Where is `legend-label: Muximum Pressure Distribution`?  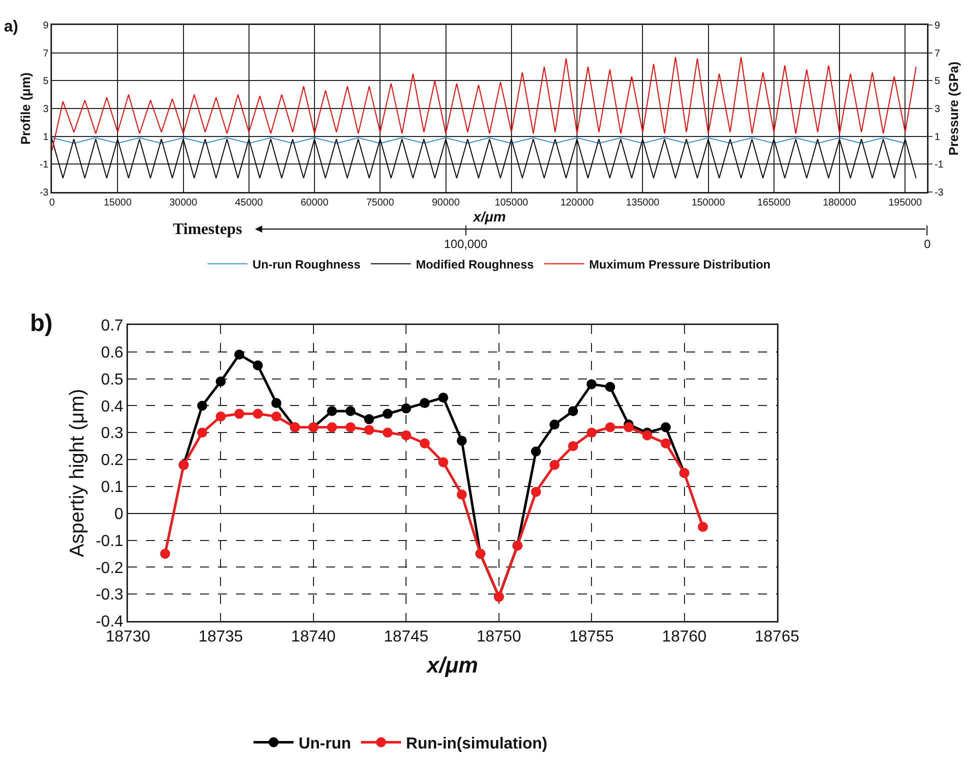 legend-label: Muximum Pressure Distribution is located at coordinates (680, 264).